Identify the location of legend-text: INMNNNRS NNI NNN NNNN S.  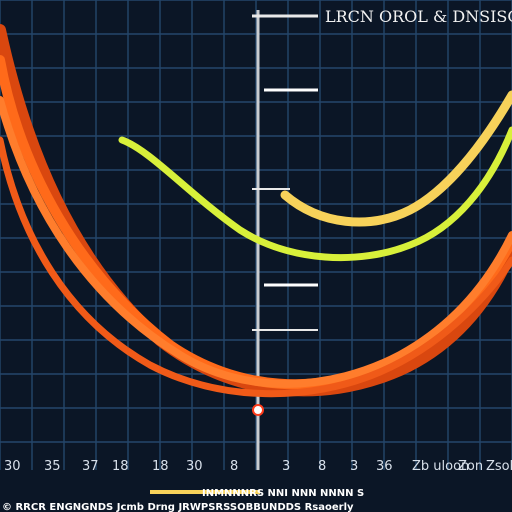
(283, 493).